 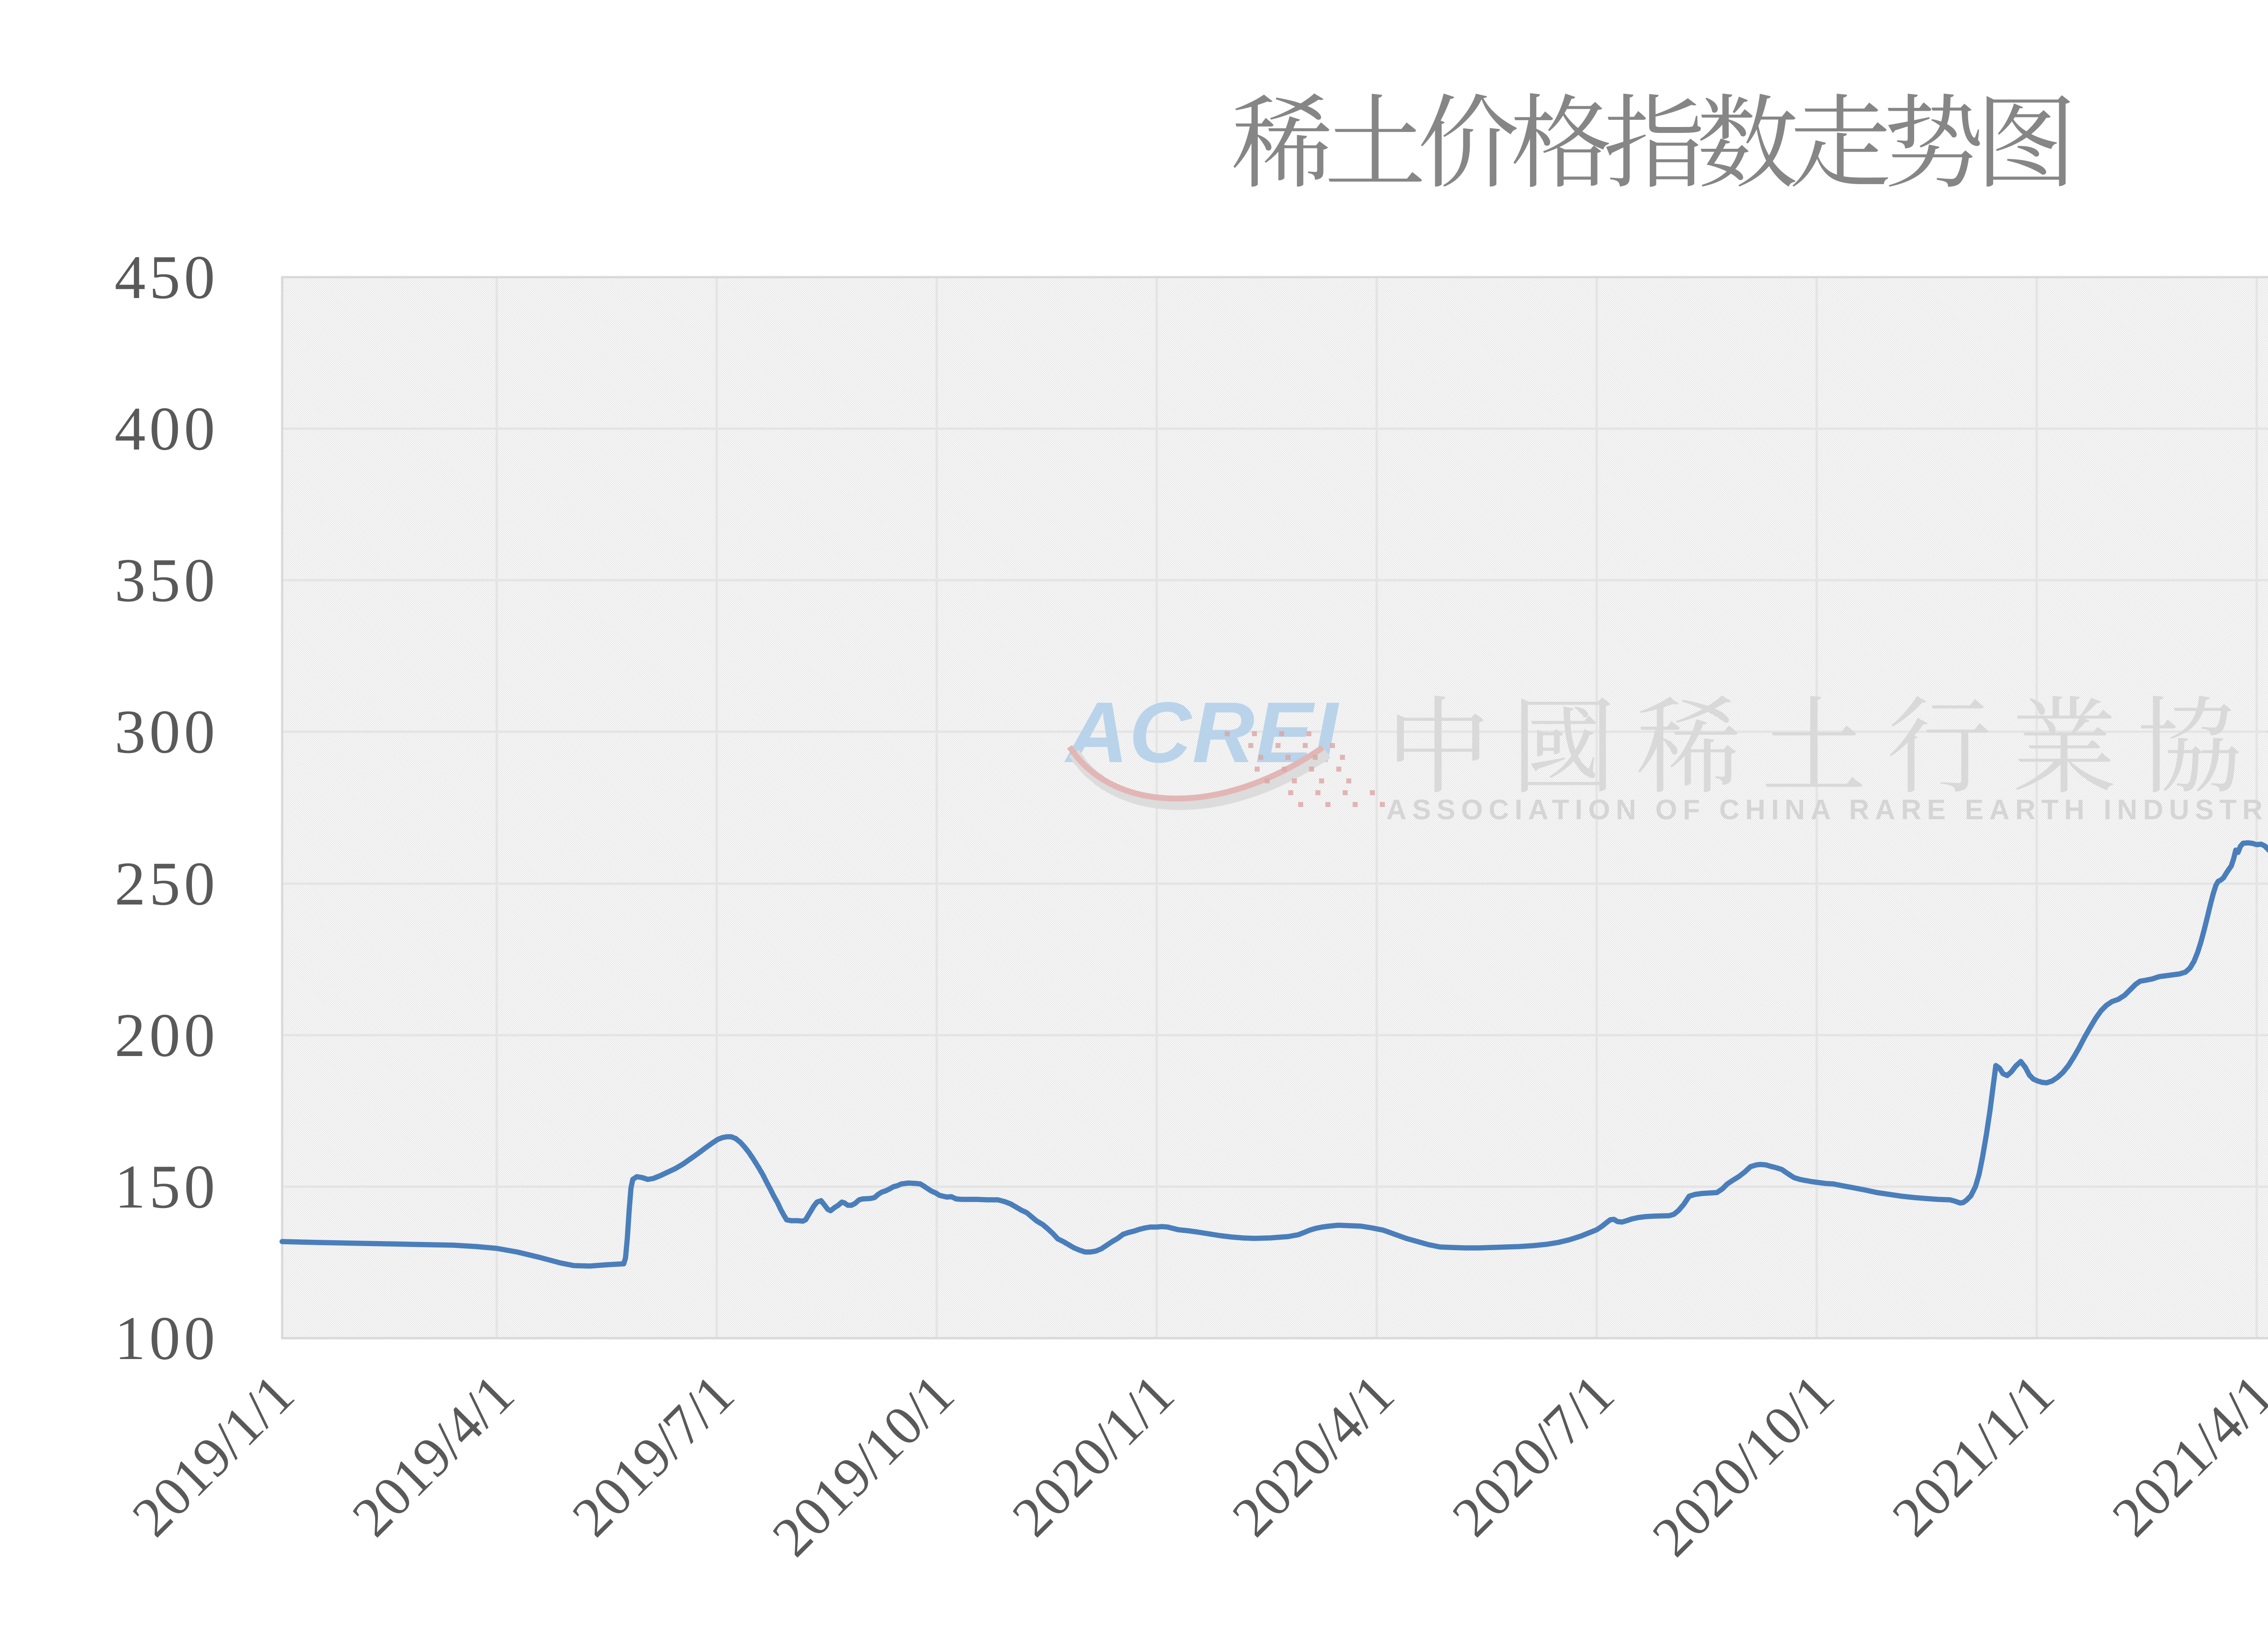 What do you see at coordinates (167, 1035) in the screenshot?
I see `svg-text: 200` at bounding box center [167, 1035].